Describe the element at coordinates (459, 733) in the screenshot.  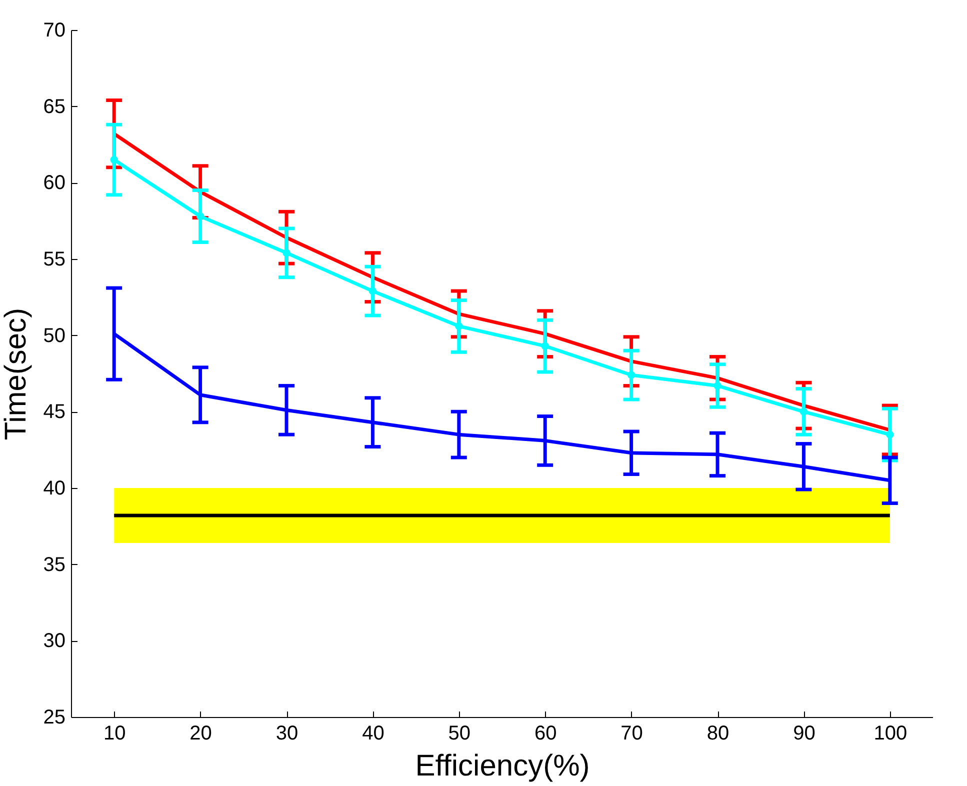
I see `x-tick-label: 50` at that location.